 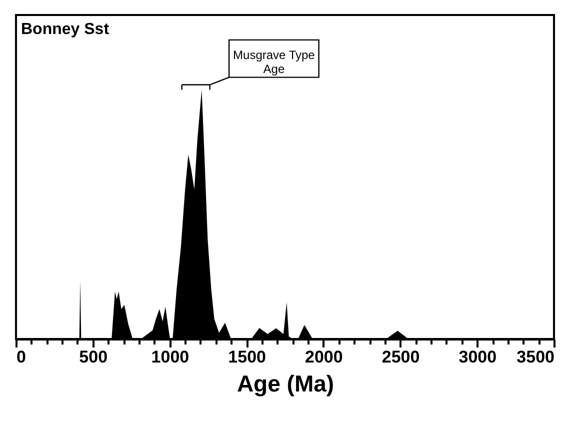 I want to click on x-tick-label: 2500, so click(x=401, y=357).